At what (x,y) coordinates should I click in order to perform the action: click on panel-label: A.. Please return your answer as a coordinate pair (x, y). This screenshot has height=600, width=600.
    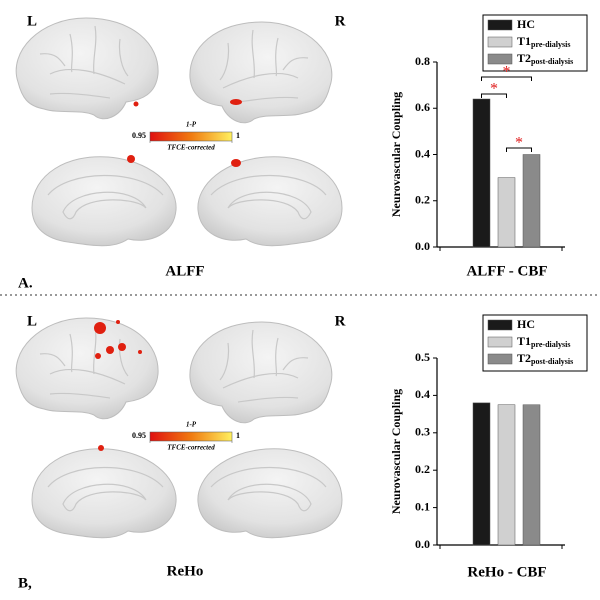
    Looking at the image, I should click on (25, 283).